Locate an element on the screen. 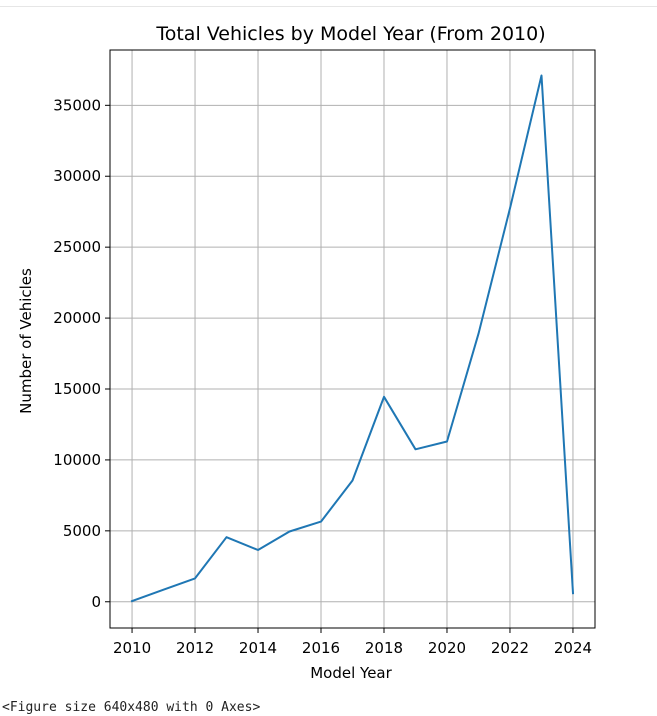 Image resolution: width=657 pixels, height=716 pixels. y-ticks: 0 5000 10000 15000 20000 25000 30000 35000 is located at coordinates (81, 353).